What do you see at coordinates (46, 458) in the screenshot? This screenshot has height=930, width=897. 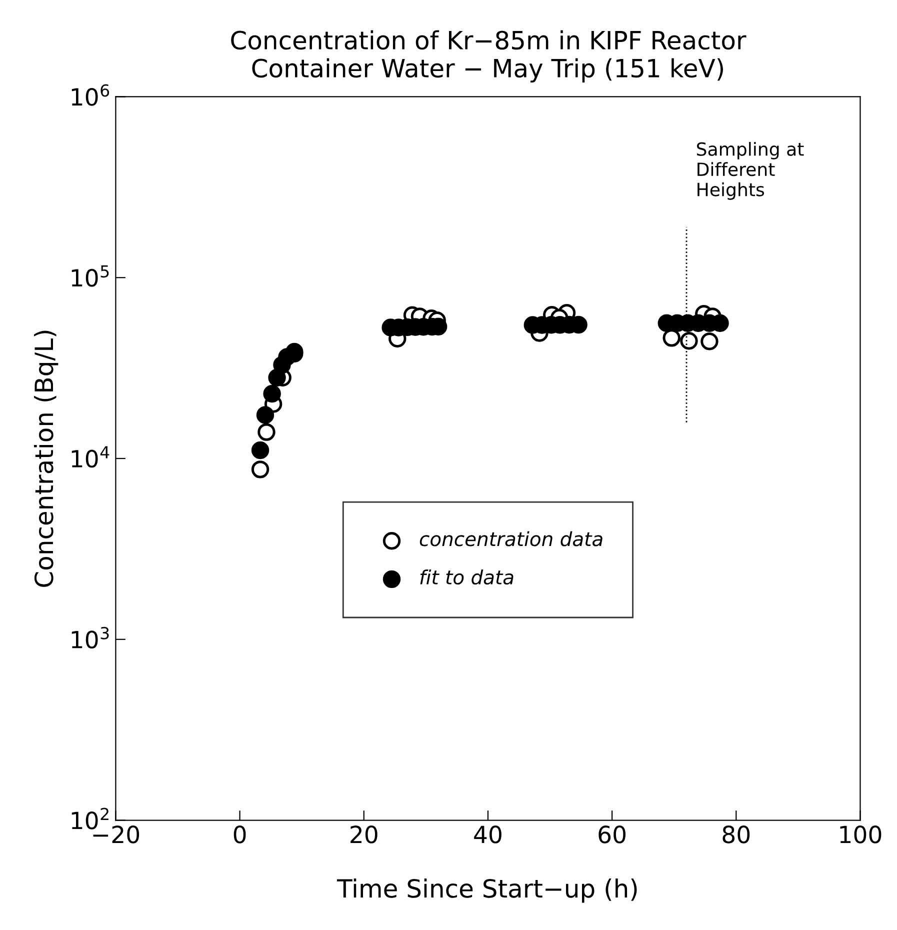 I see `y-axis-title: Concentration (Bq/L)` at bounding box center [46, 458].